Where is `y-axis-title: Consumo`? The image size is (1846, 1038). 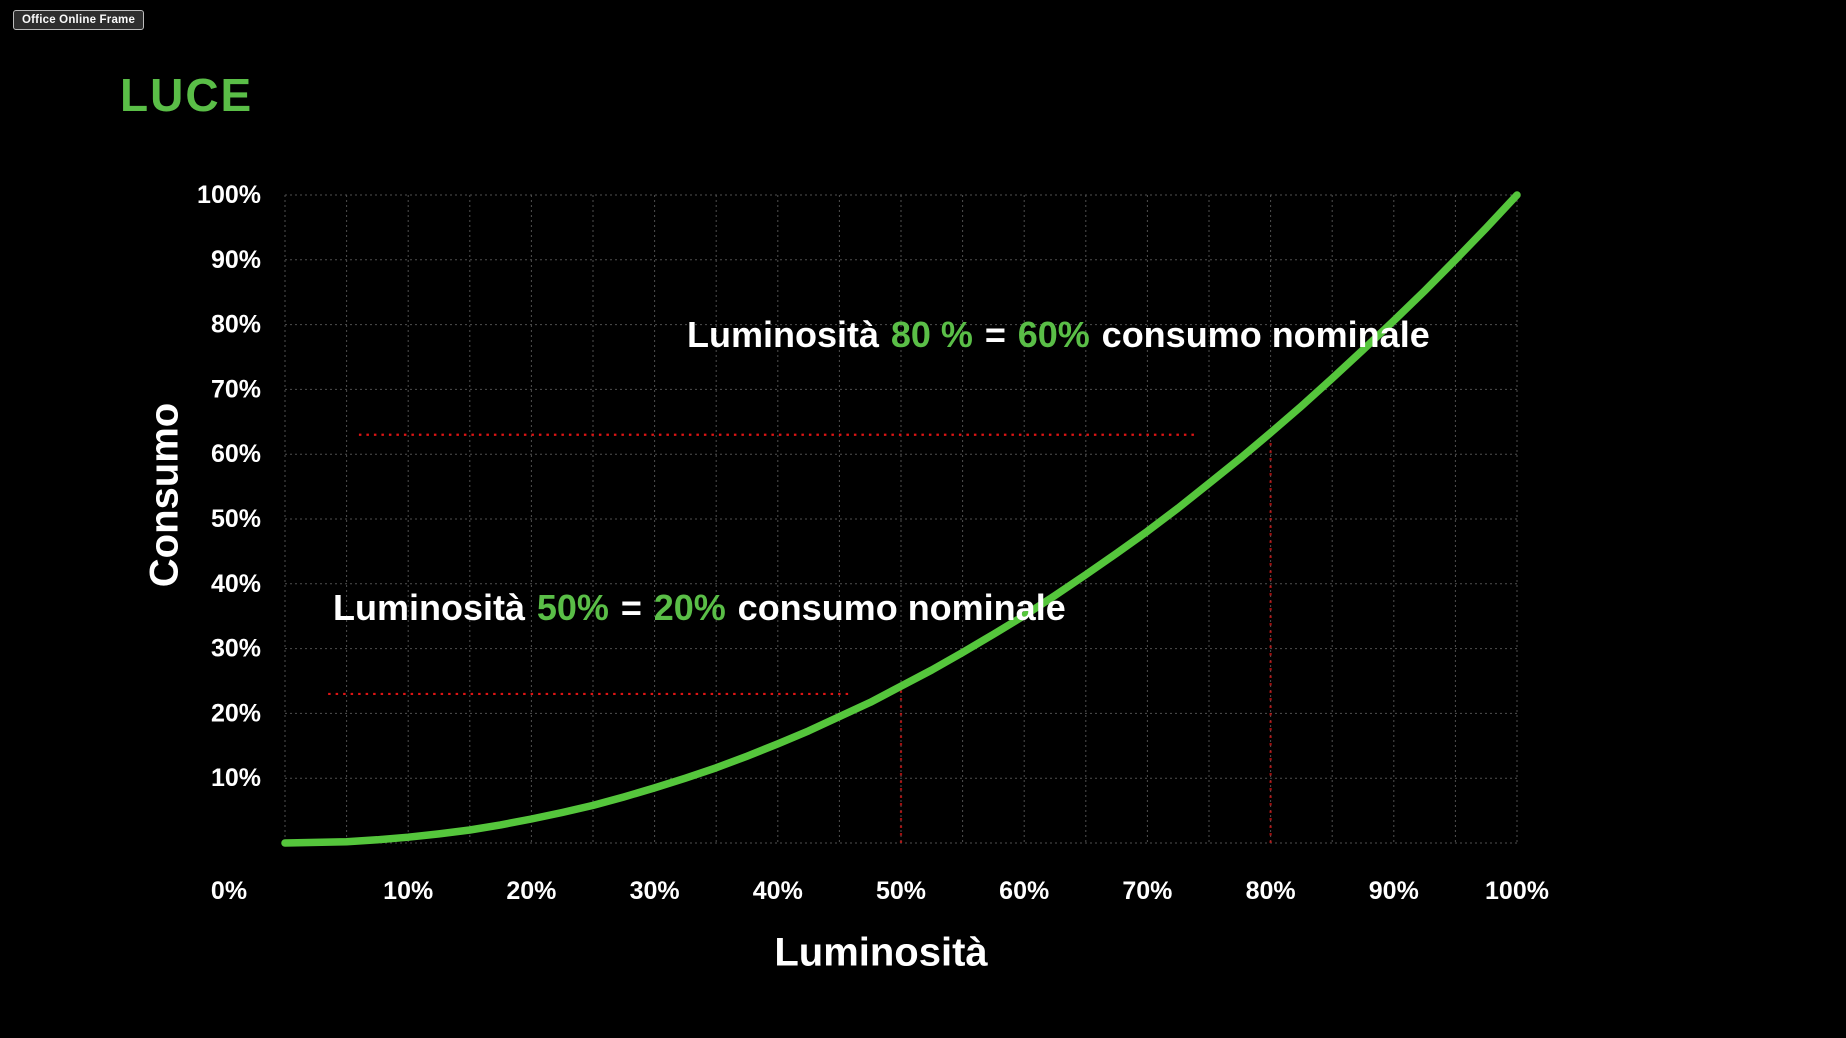 y-axis-title: Consumo is located at coordinates (164, 495).